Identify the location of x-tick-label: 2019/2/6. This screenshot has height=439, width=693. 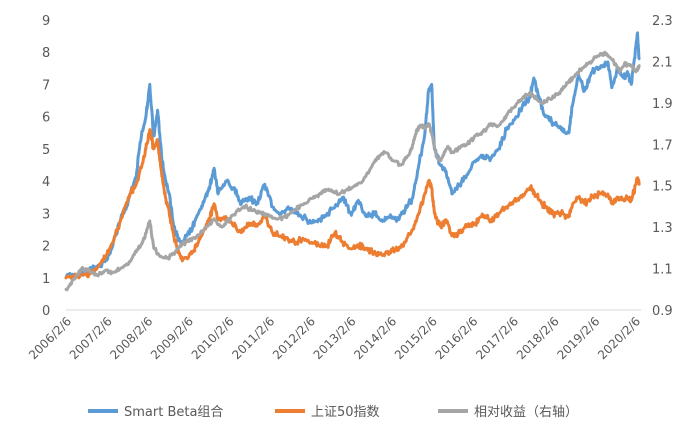
(578, 338).